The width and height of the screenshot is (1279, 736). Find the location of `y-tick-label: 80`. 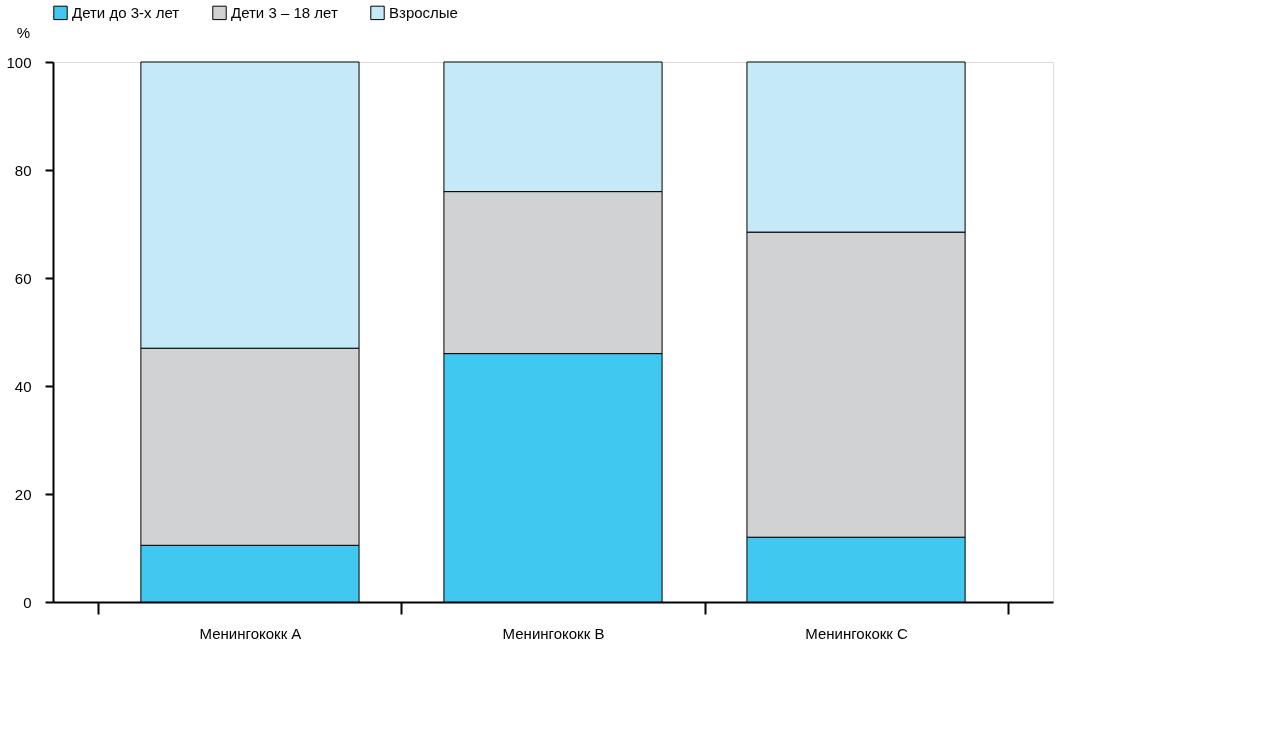

y-tick-label: 80 is located at coordinates (23, 170).